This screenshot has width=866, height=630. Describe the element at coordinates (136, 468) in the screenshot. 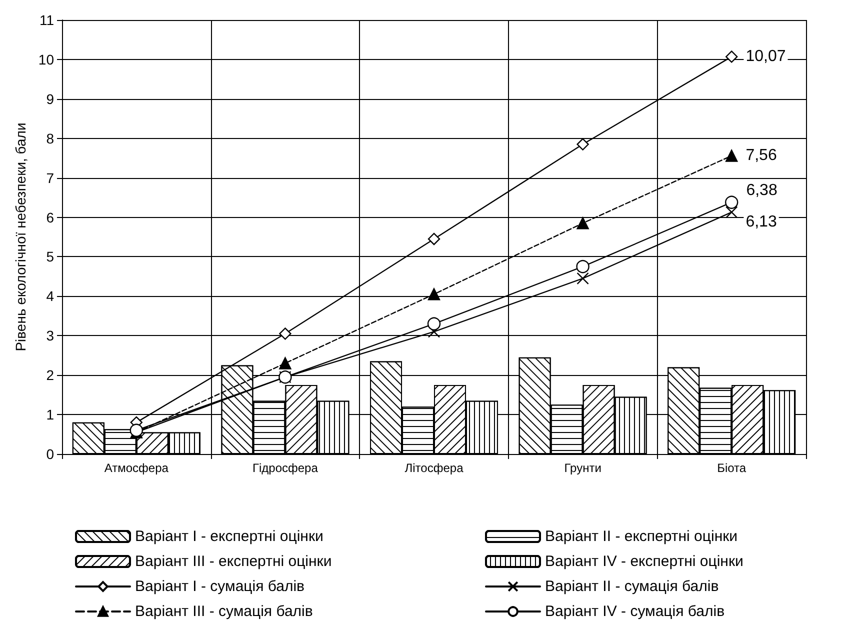

I see `x-tick-label: Атмосфера` at that location.